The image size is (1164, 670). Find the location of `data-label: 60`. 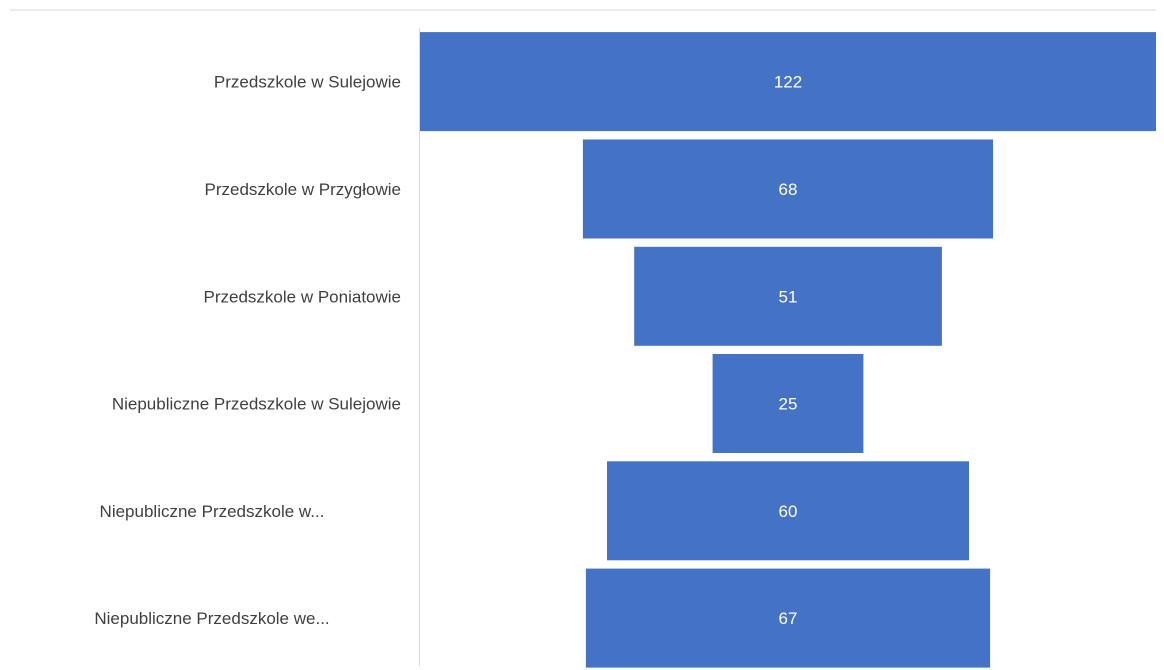

data-label: 60 is located at coordinates (788, 511).